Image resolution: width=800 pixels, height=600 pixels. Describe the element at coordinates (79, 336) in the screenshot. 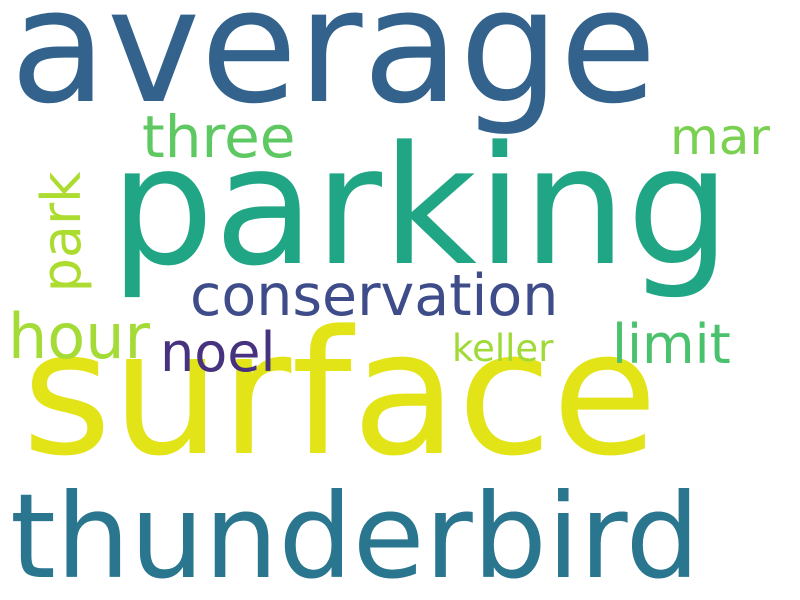

I see `word-hour: hour` at that location.